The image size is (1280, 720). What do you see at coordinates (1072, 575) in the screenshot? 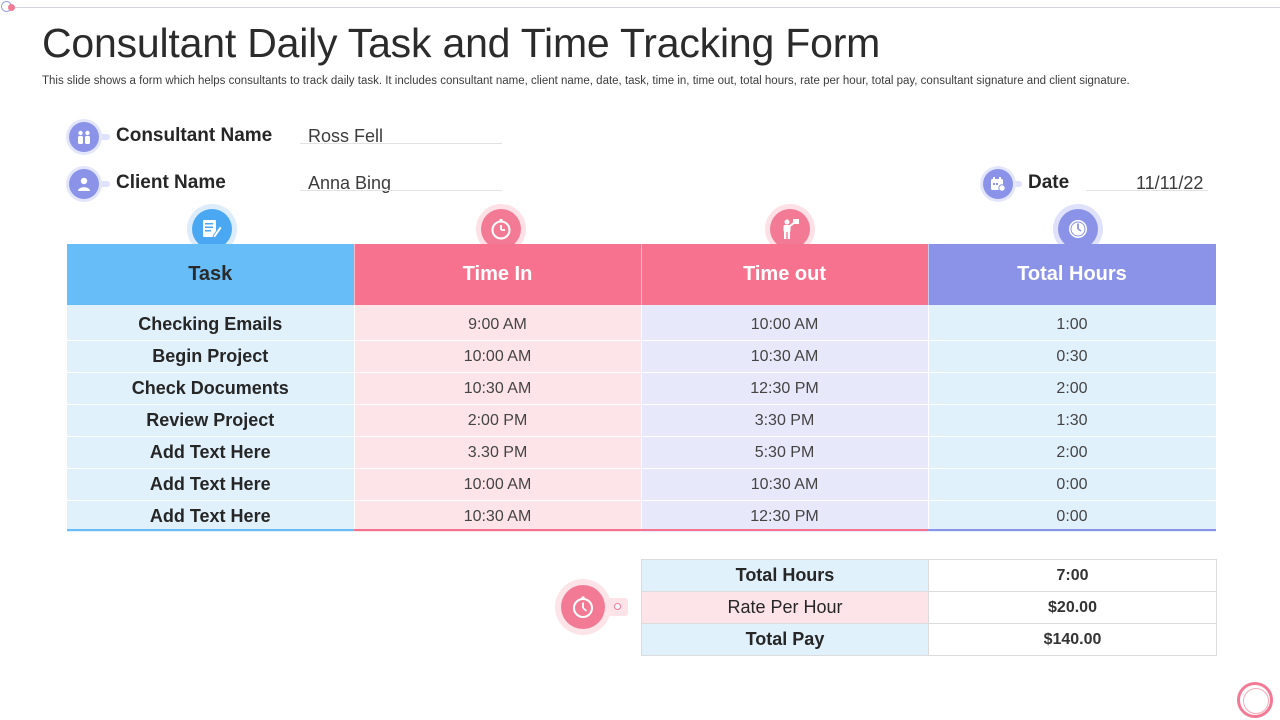
I see `summary-total-hours-value: 7:00` at bounding box center [1072, 575].